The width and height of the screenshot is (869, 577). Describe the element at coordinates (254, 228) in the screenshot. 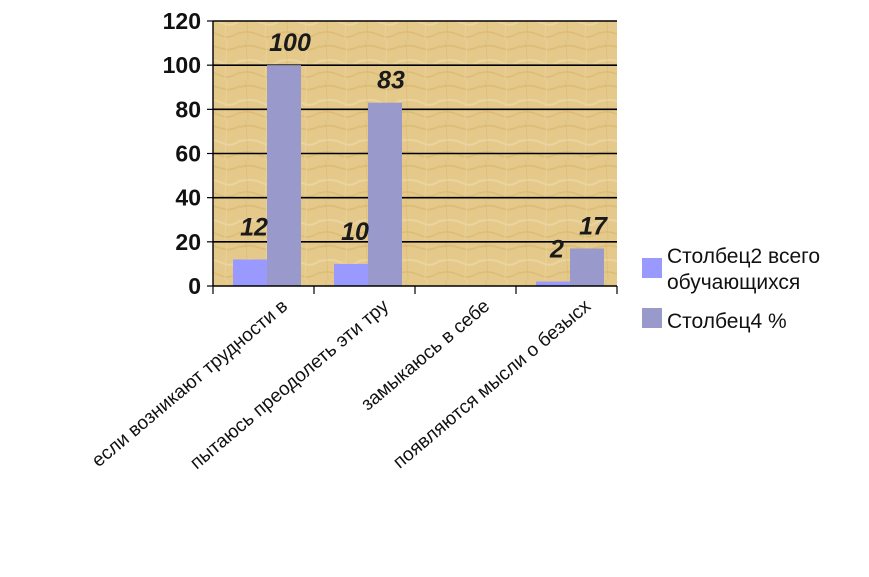

I see `data-label: 12` at that location.